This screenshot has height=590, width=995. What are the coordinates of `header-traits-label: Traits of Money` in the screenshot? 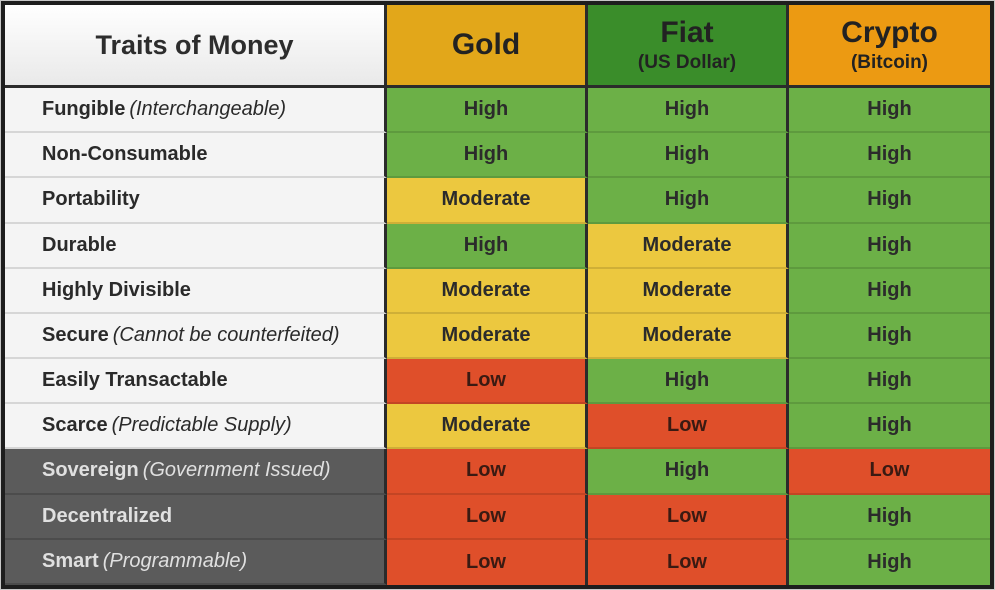 It's located at (194, 44).